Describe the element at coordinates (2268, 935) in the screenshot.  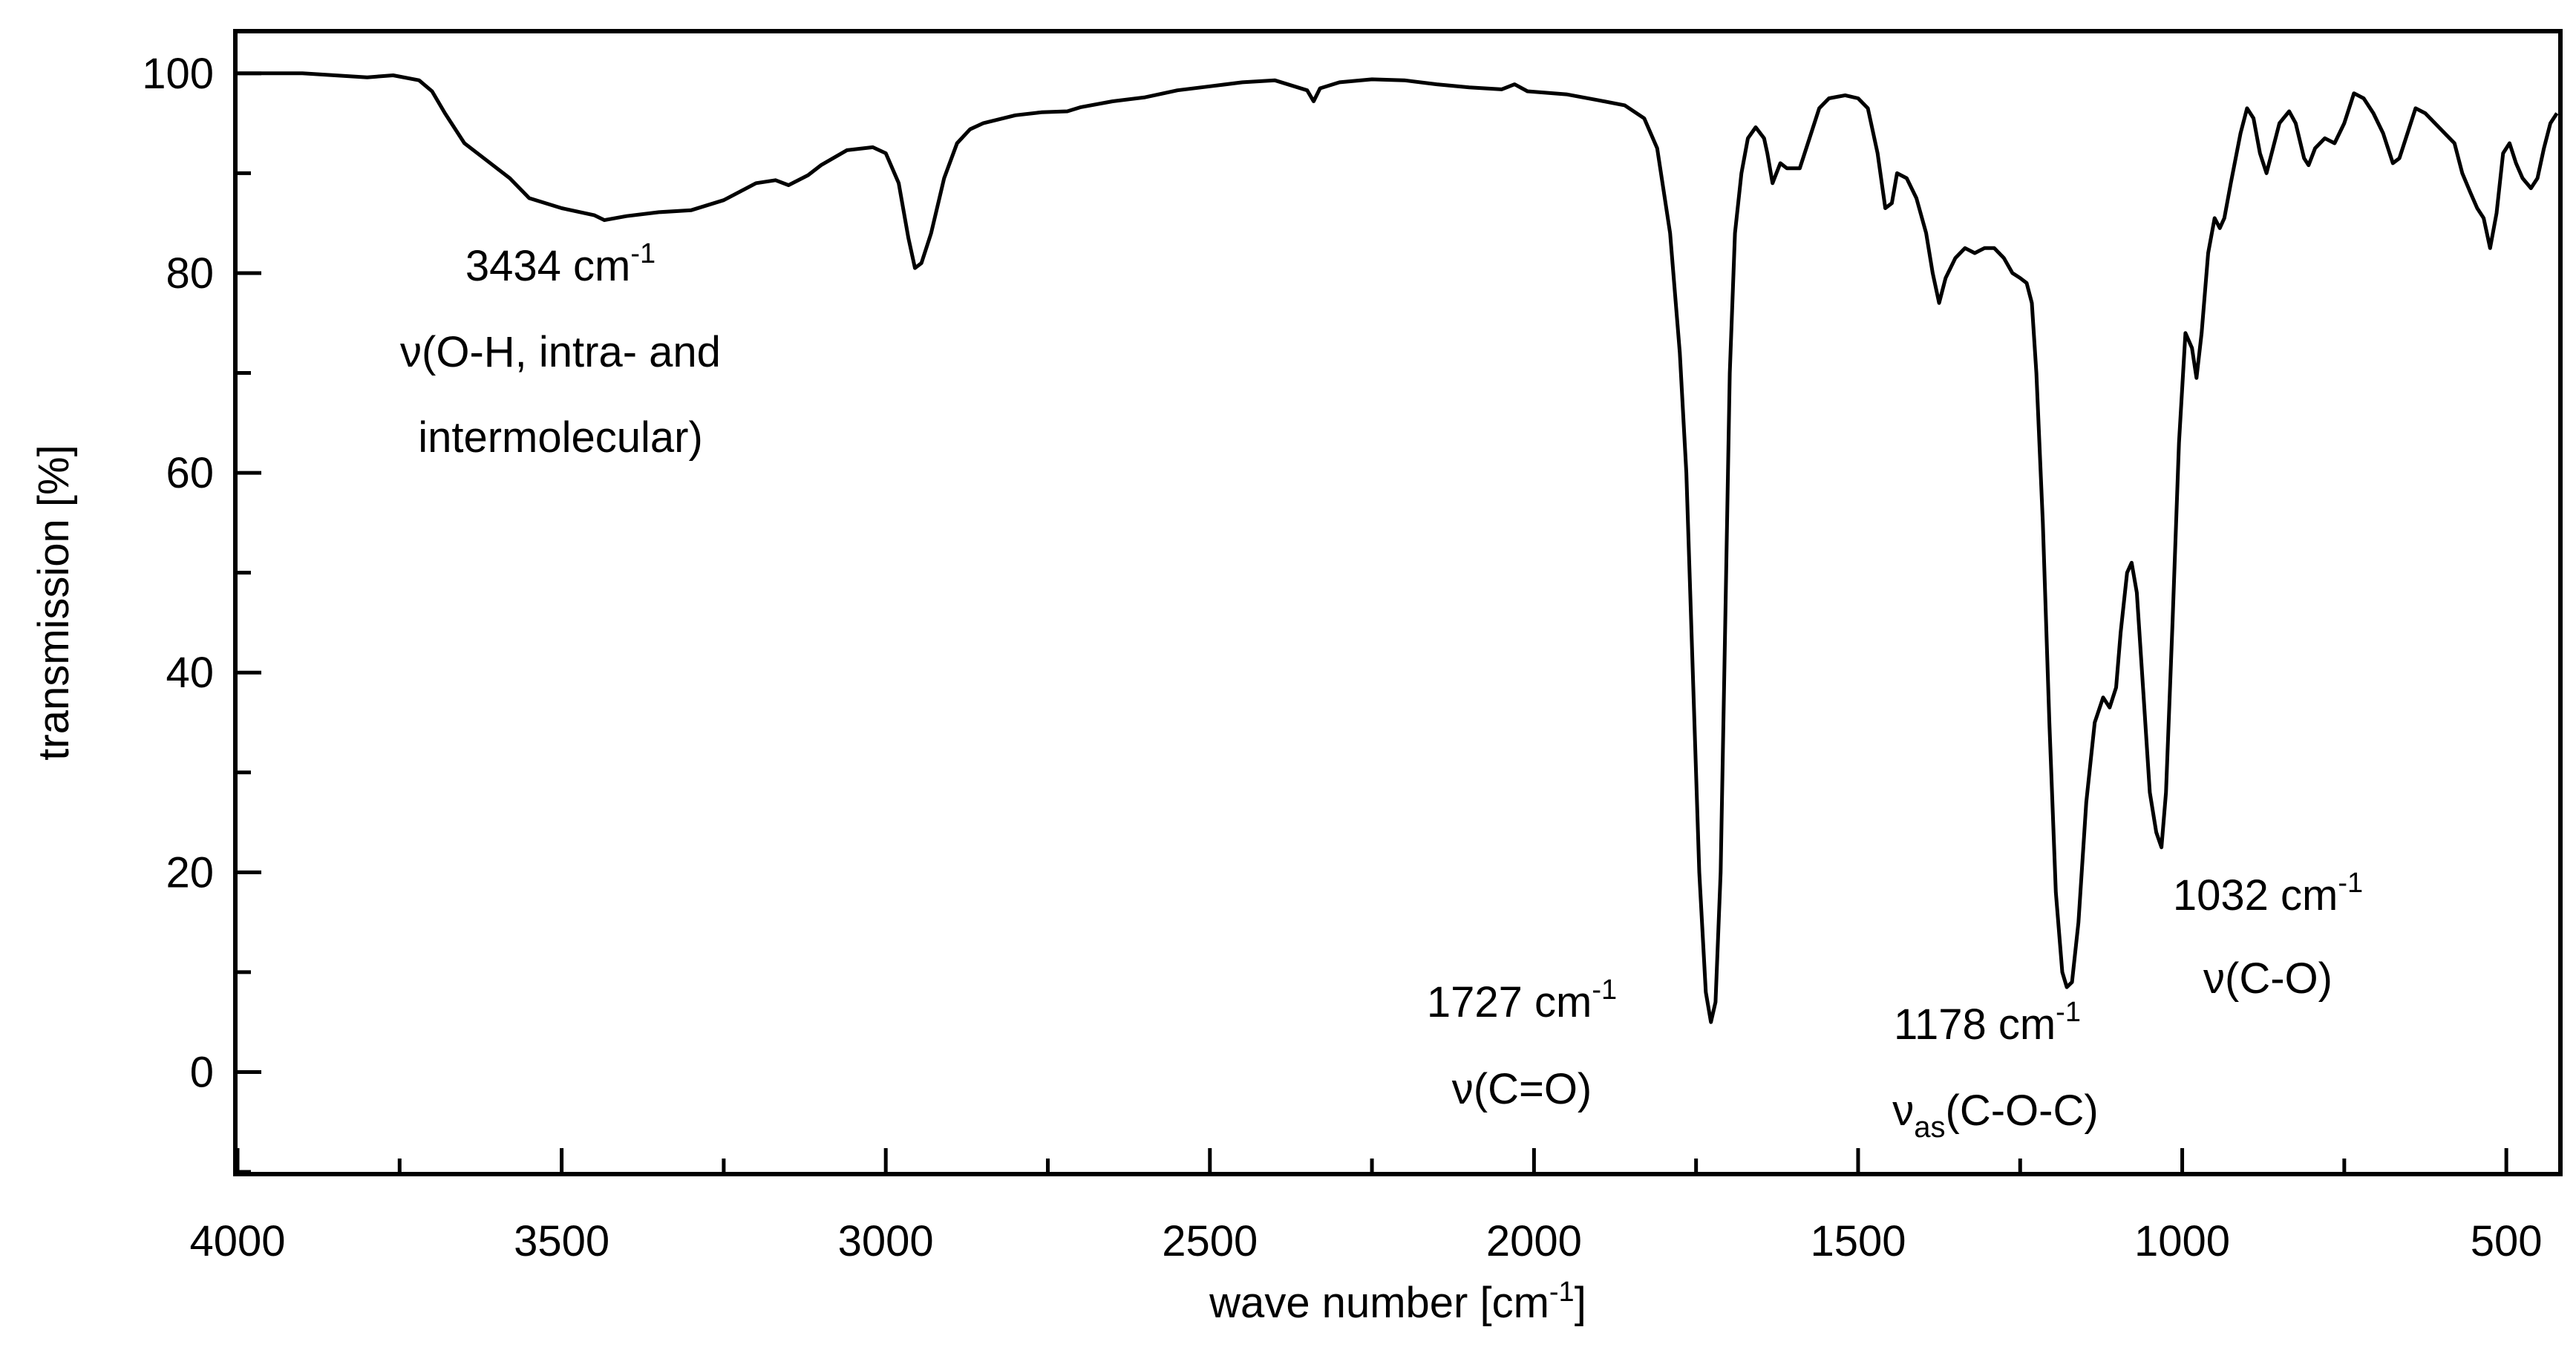
I see `annotation-c-o-stretch: 1032 cm-1 ν(C-O)` at that location.